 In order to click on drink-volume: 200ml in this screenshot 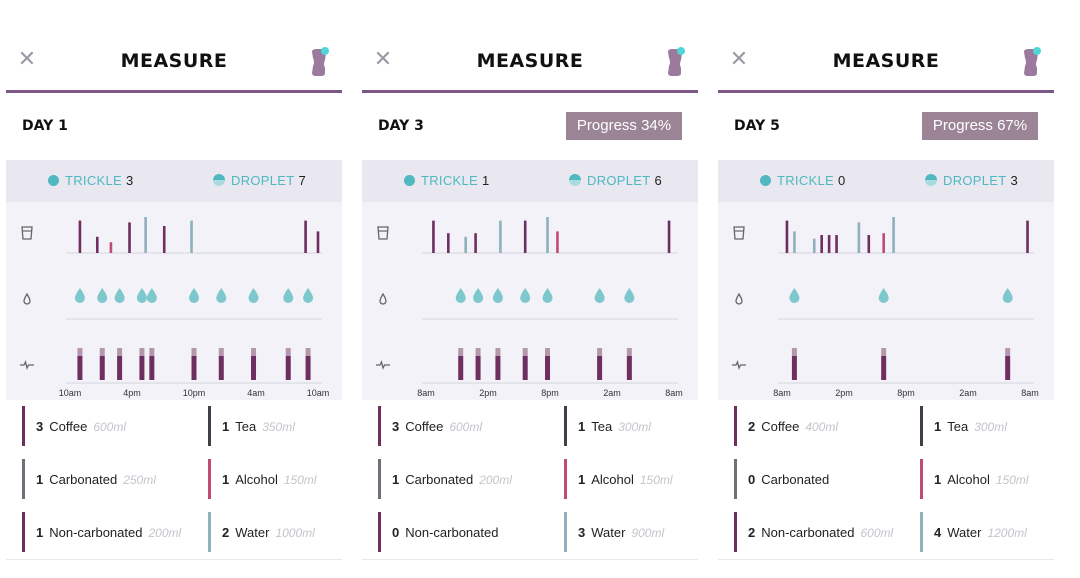, I will do `click(495, 480)`.